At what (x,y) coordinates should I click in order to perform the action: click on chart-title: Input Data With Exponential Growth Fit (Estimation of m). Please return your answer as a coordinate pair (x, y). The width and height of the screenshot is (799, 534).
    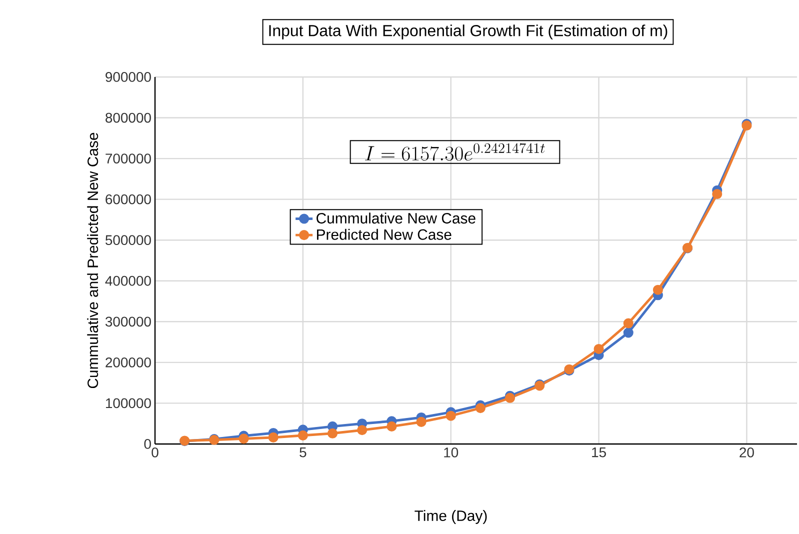
    Looking at the image, I should click on (468, 32).